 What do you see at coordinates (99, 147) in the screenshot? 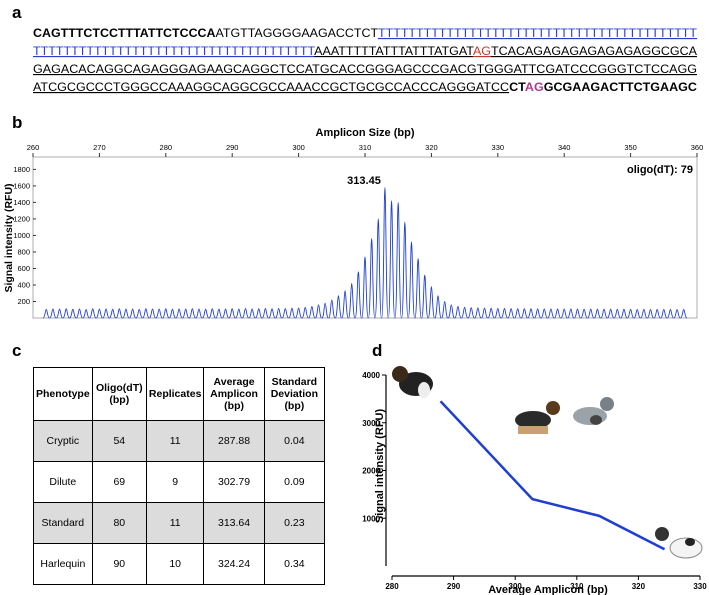
I see `x-tick-label: 270` at bounding box center [99, 147].